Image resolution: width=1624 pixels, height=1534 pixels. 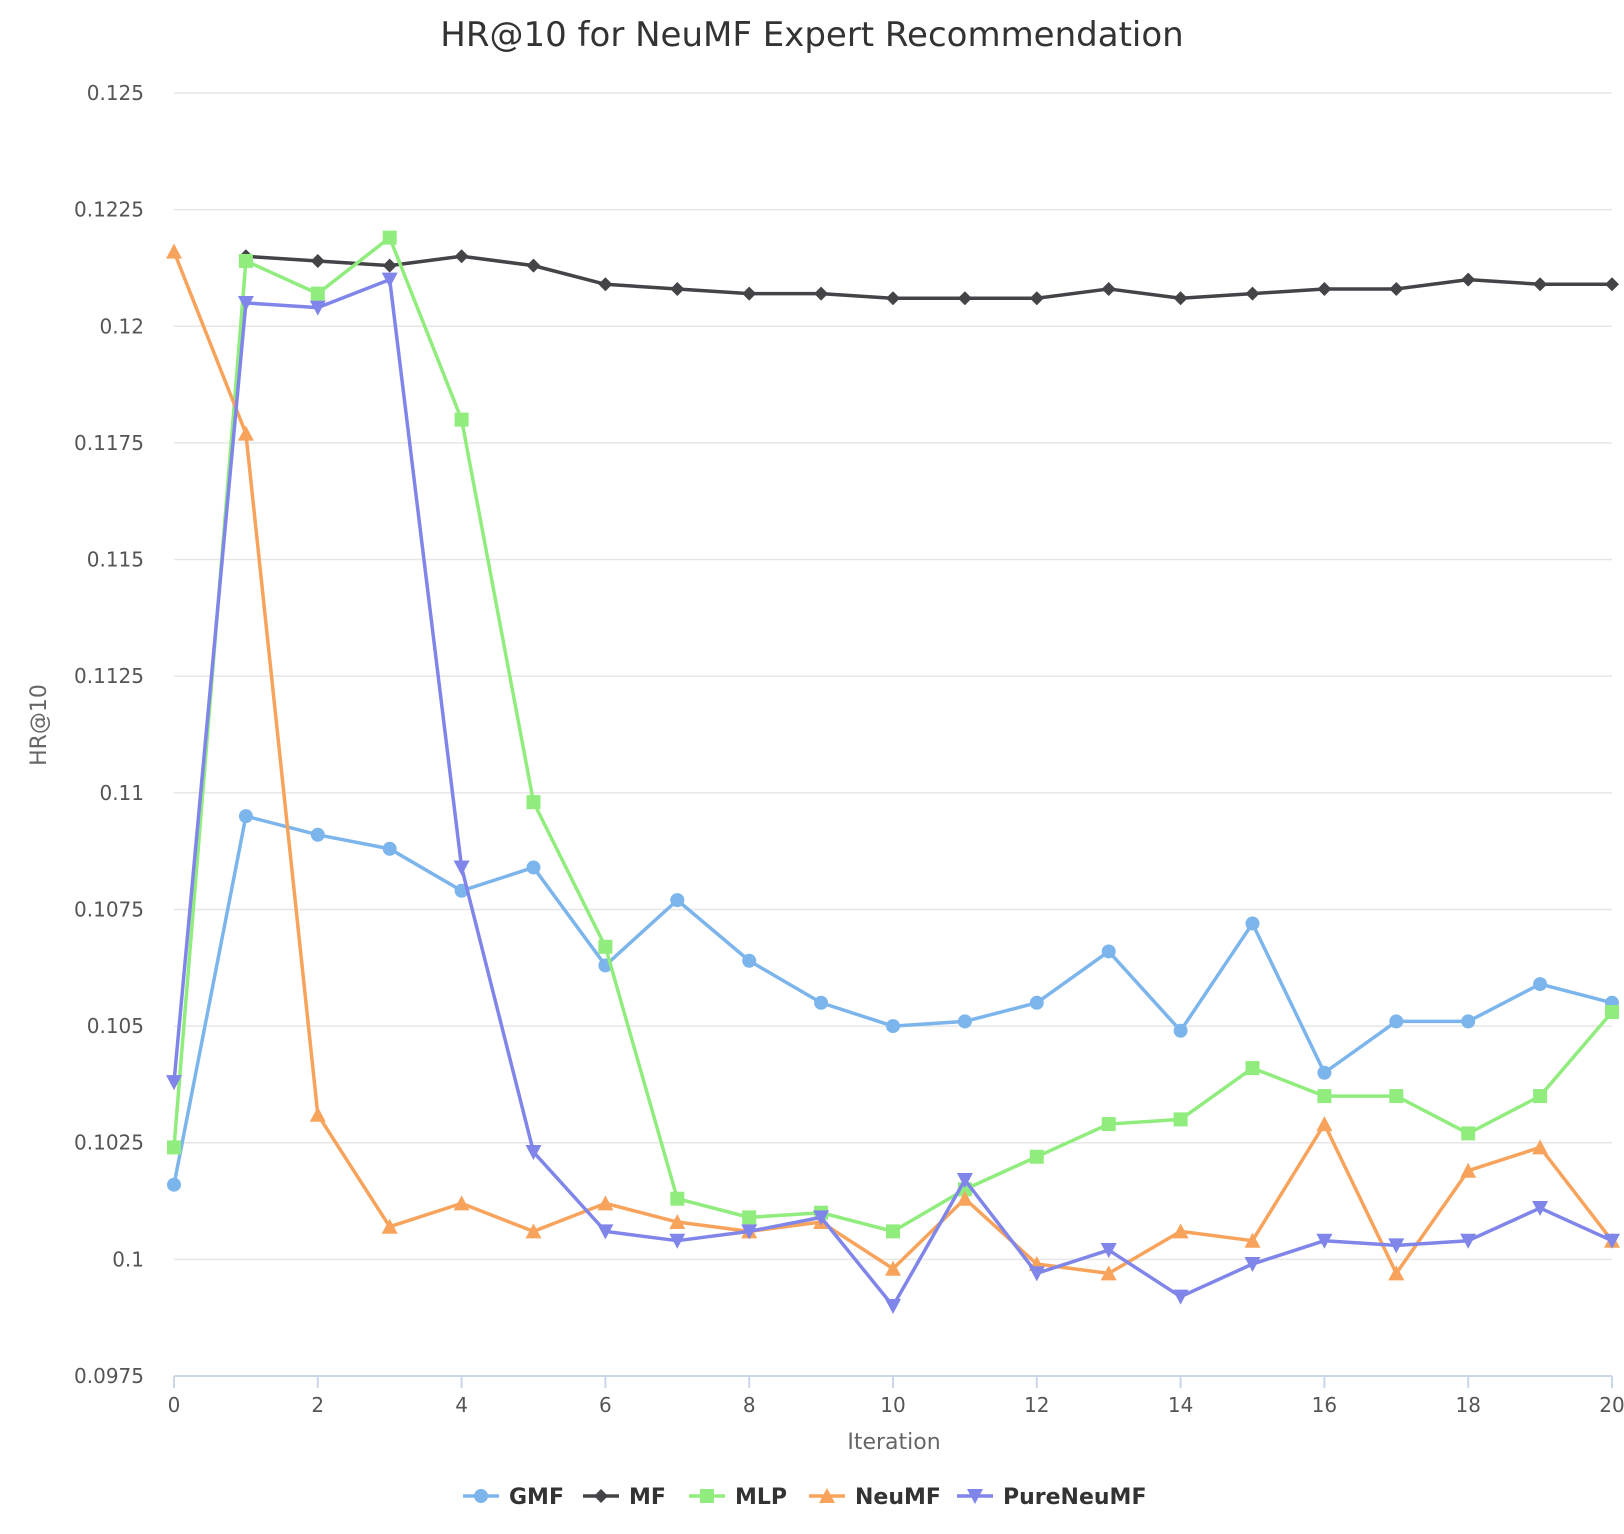 What do you see at coordinates (605, 1405) in the screenshot?
I see `x-tick-label: 6` at bounding box center [605, 1405].